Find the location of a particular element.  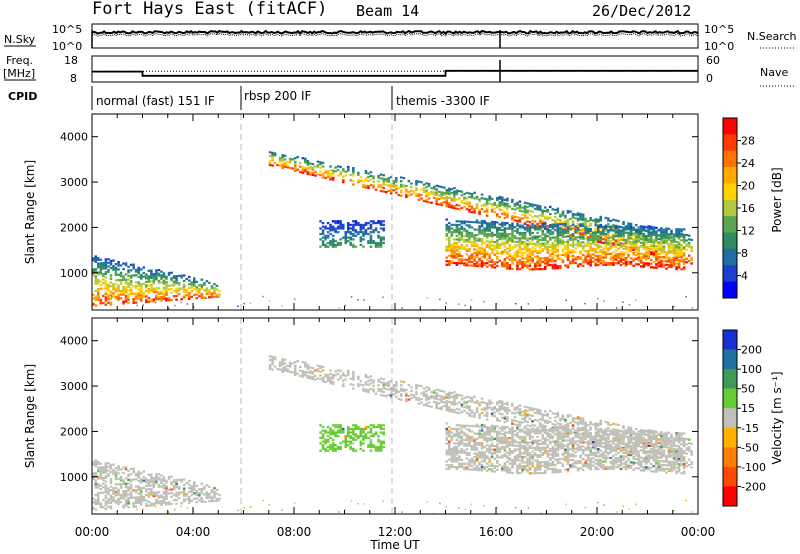

y-tick-label: 4000 is located at coordinates (74, 137).